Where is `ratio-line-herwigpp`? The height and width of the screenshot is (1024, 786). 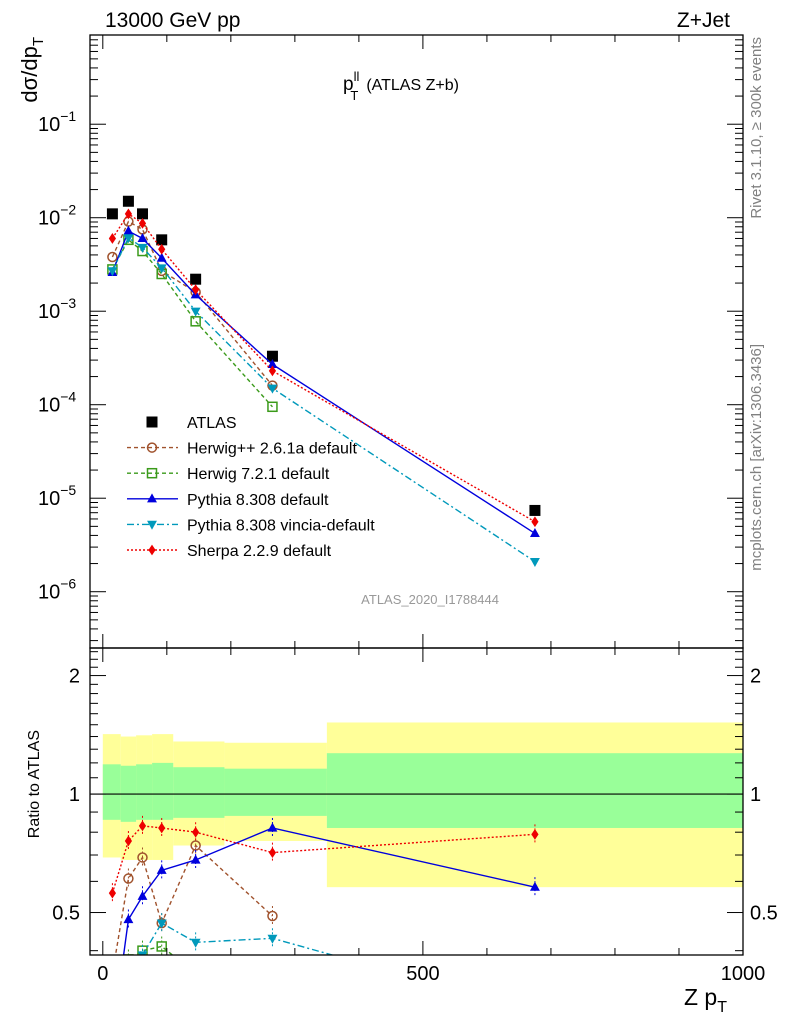 ratio-line-herwigpp is located at coordinates (193, 899).